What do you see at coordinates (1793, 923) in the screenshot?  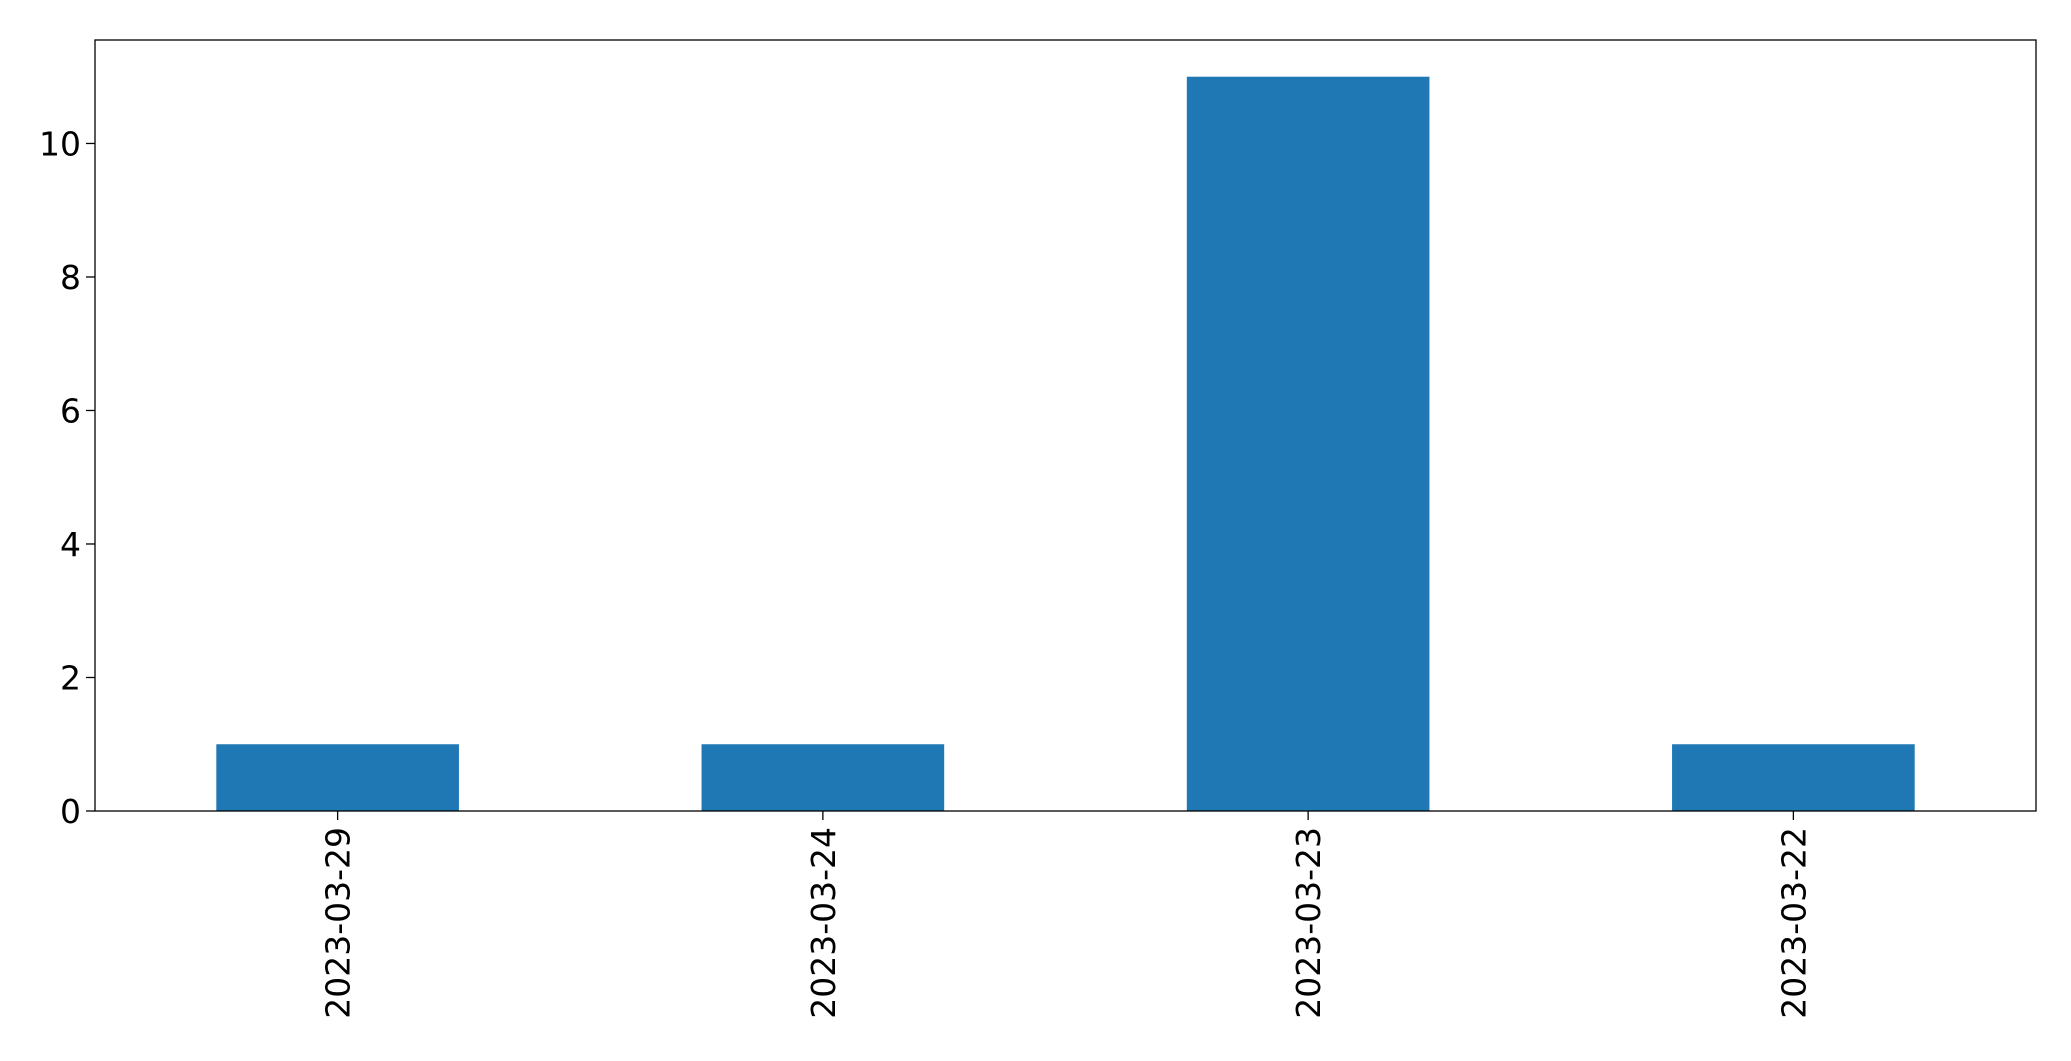 I see `x-tick-label: 2023-03-22` at bounding box center [1793, 923].